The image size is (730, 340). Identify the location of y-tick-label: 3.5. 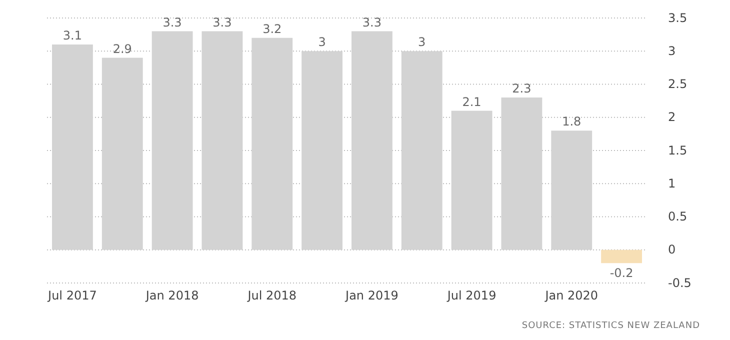
(678, 17).